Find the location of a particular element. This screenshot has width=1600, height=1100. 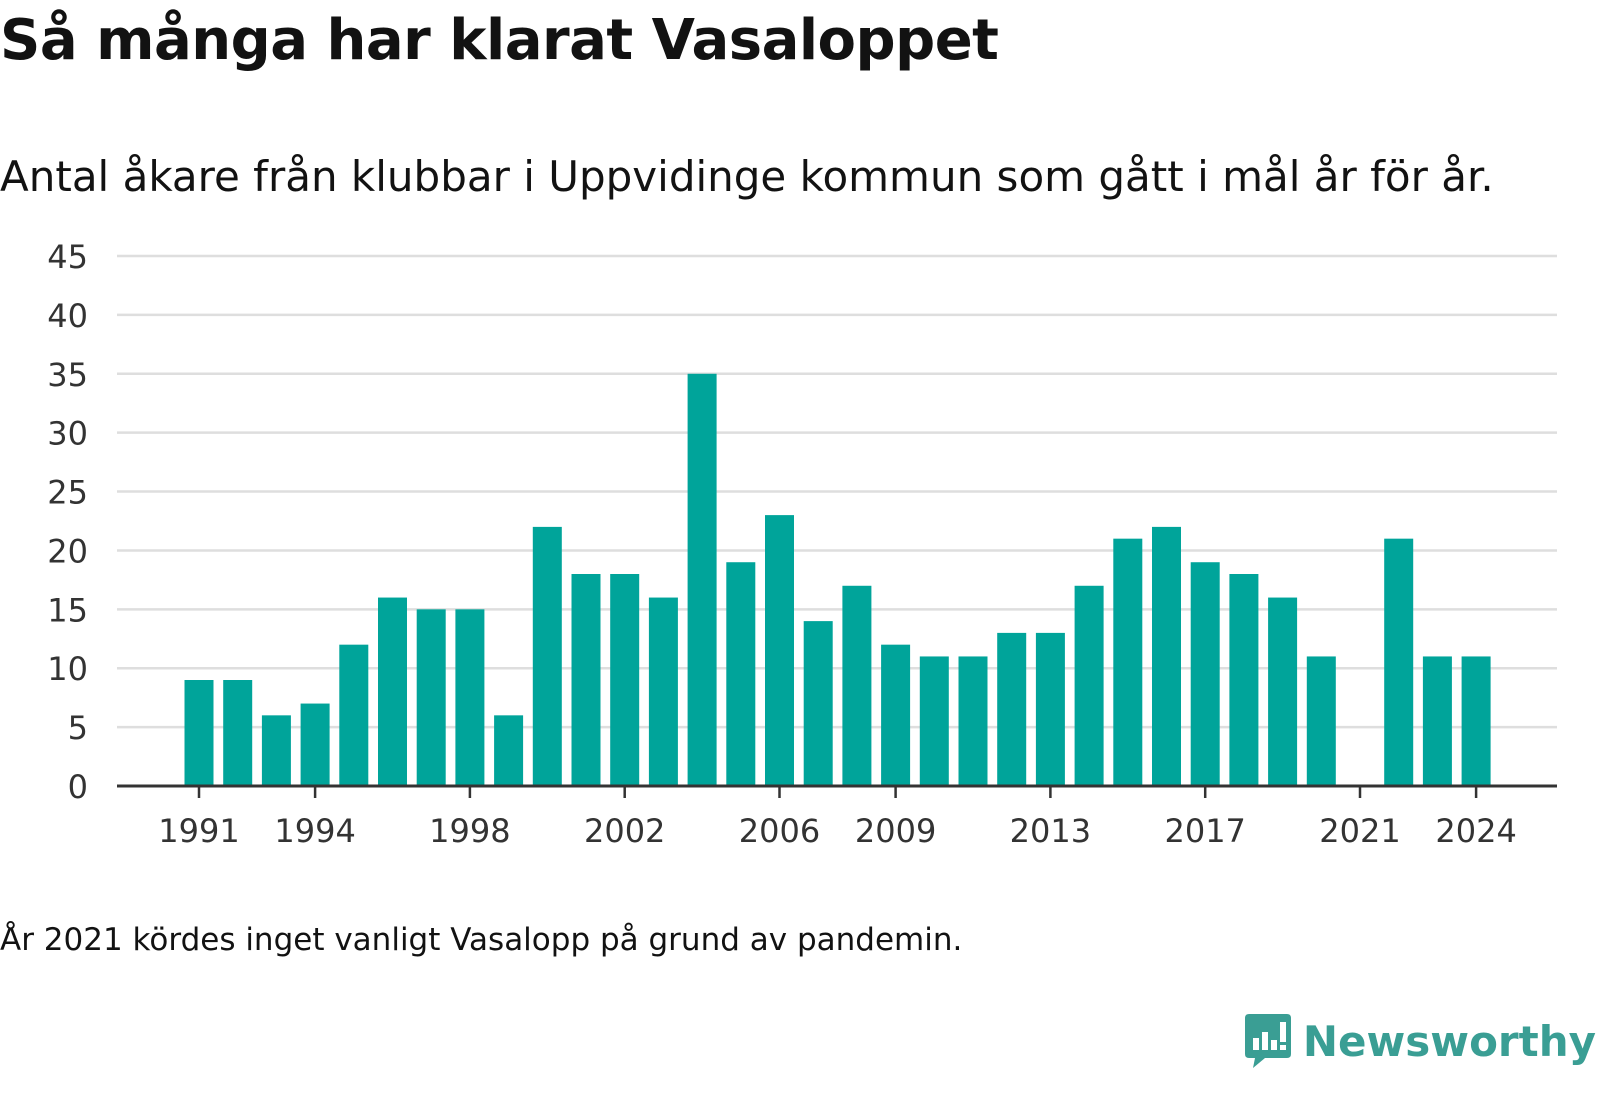

y-tick-label: 25 is located at coordinates (67, 493).